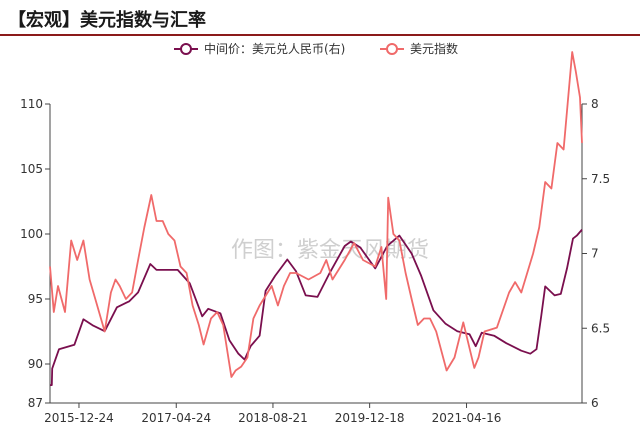 This screenshot has width=640, height=426. I want to click on legend-dxy: 美元指数, so click(419, 48).